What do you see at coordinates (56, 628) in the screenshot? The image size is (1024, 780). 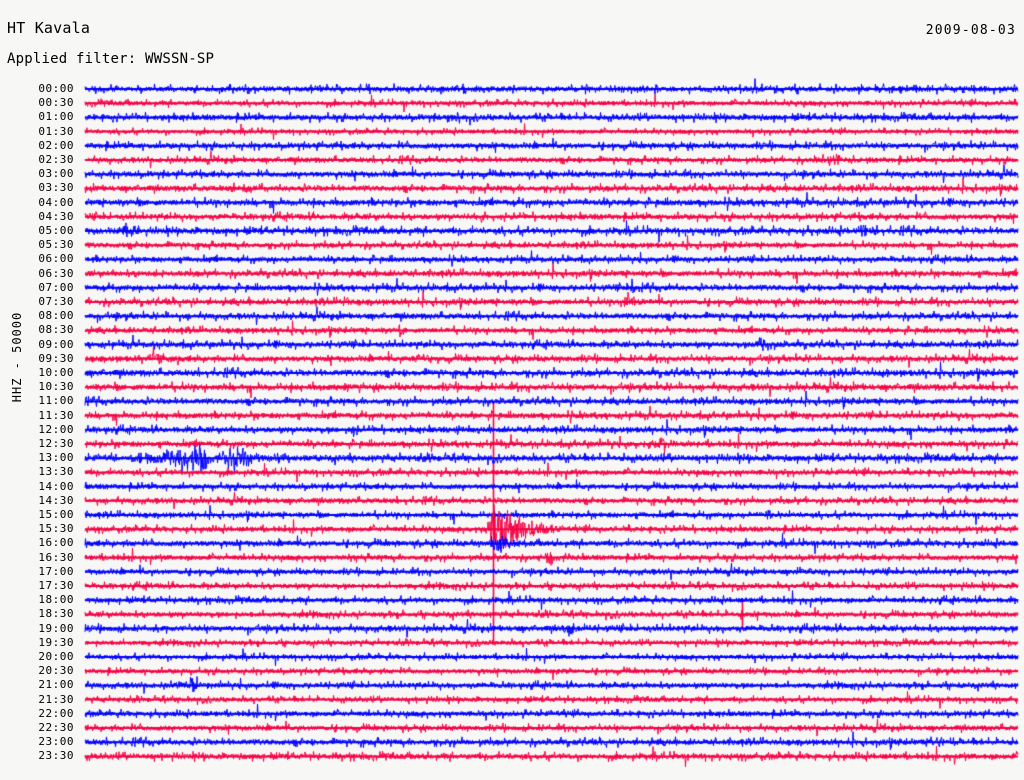 I see `time-axis-tick-label: 19:00` at bounding box center [56, 628].